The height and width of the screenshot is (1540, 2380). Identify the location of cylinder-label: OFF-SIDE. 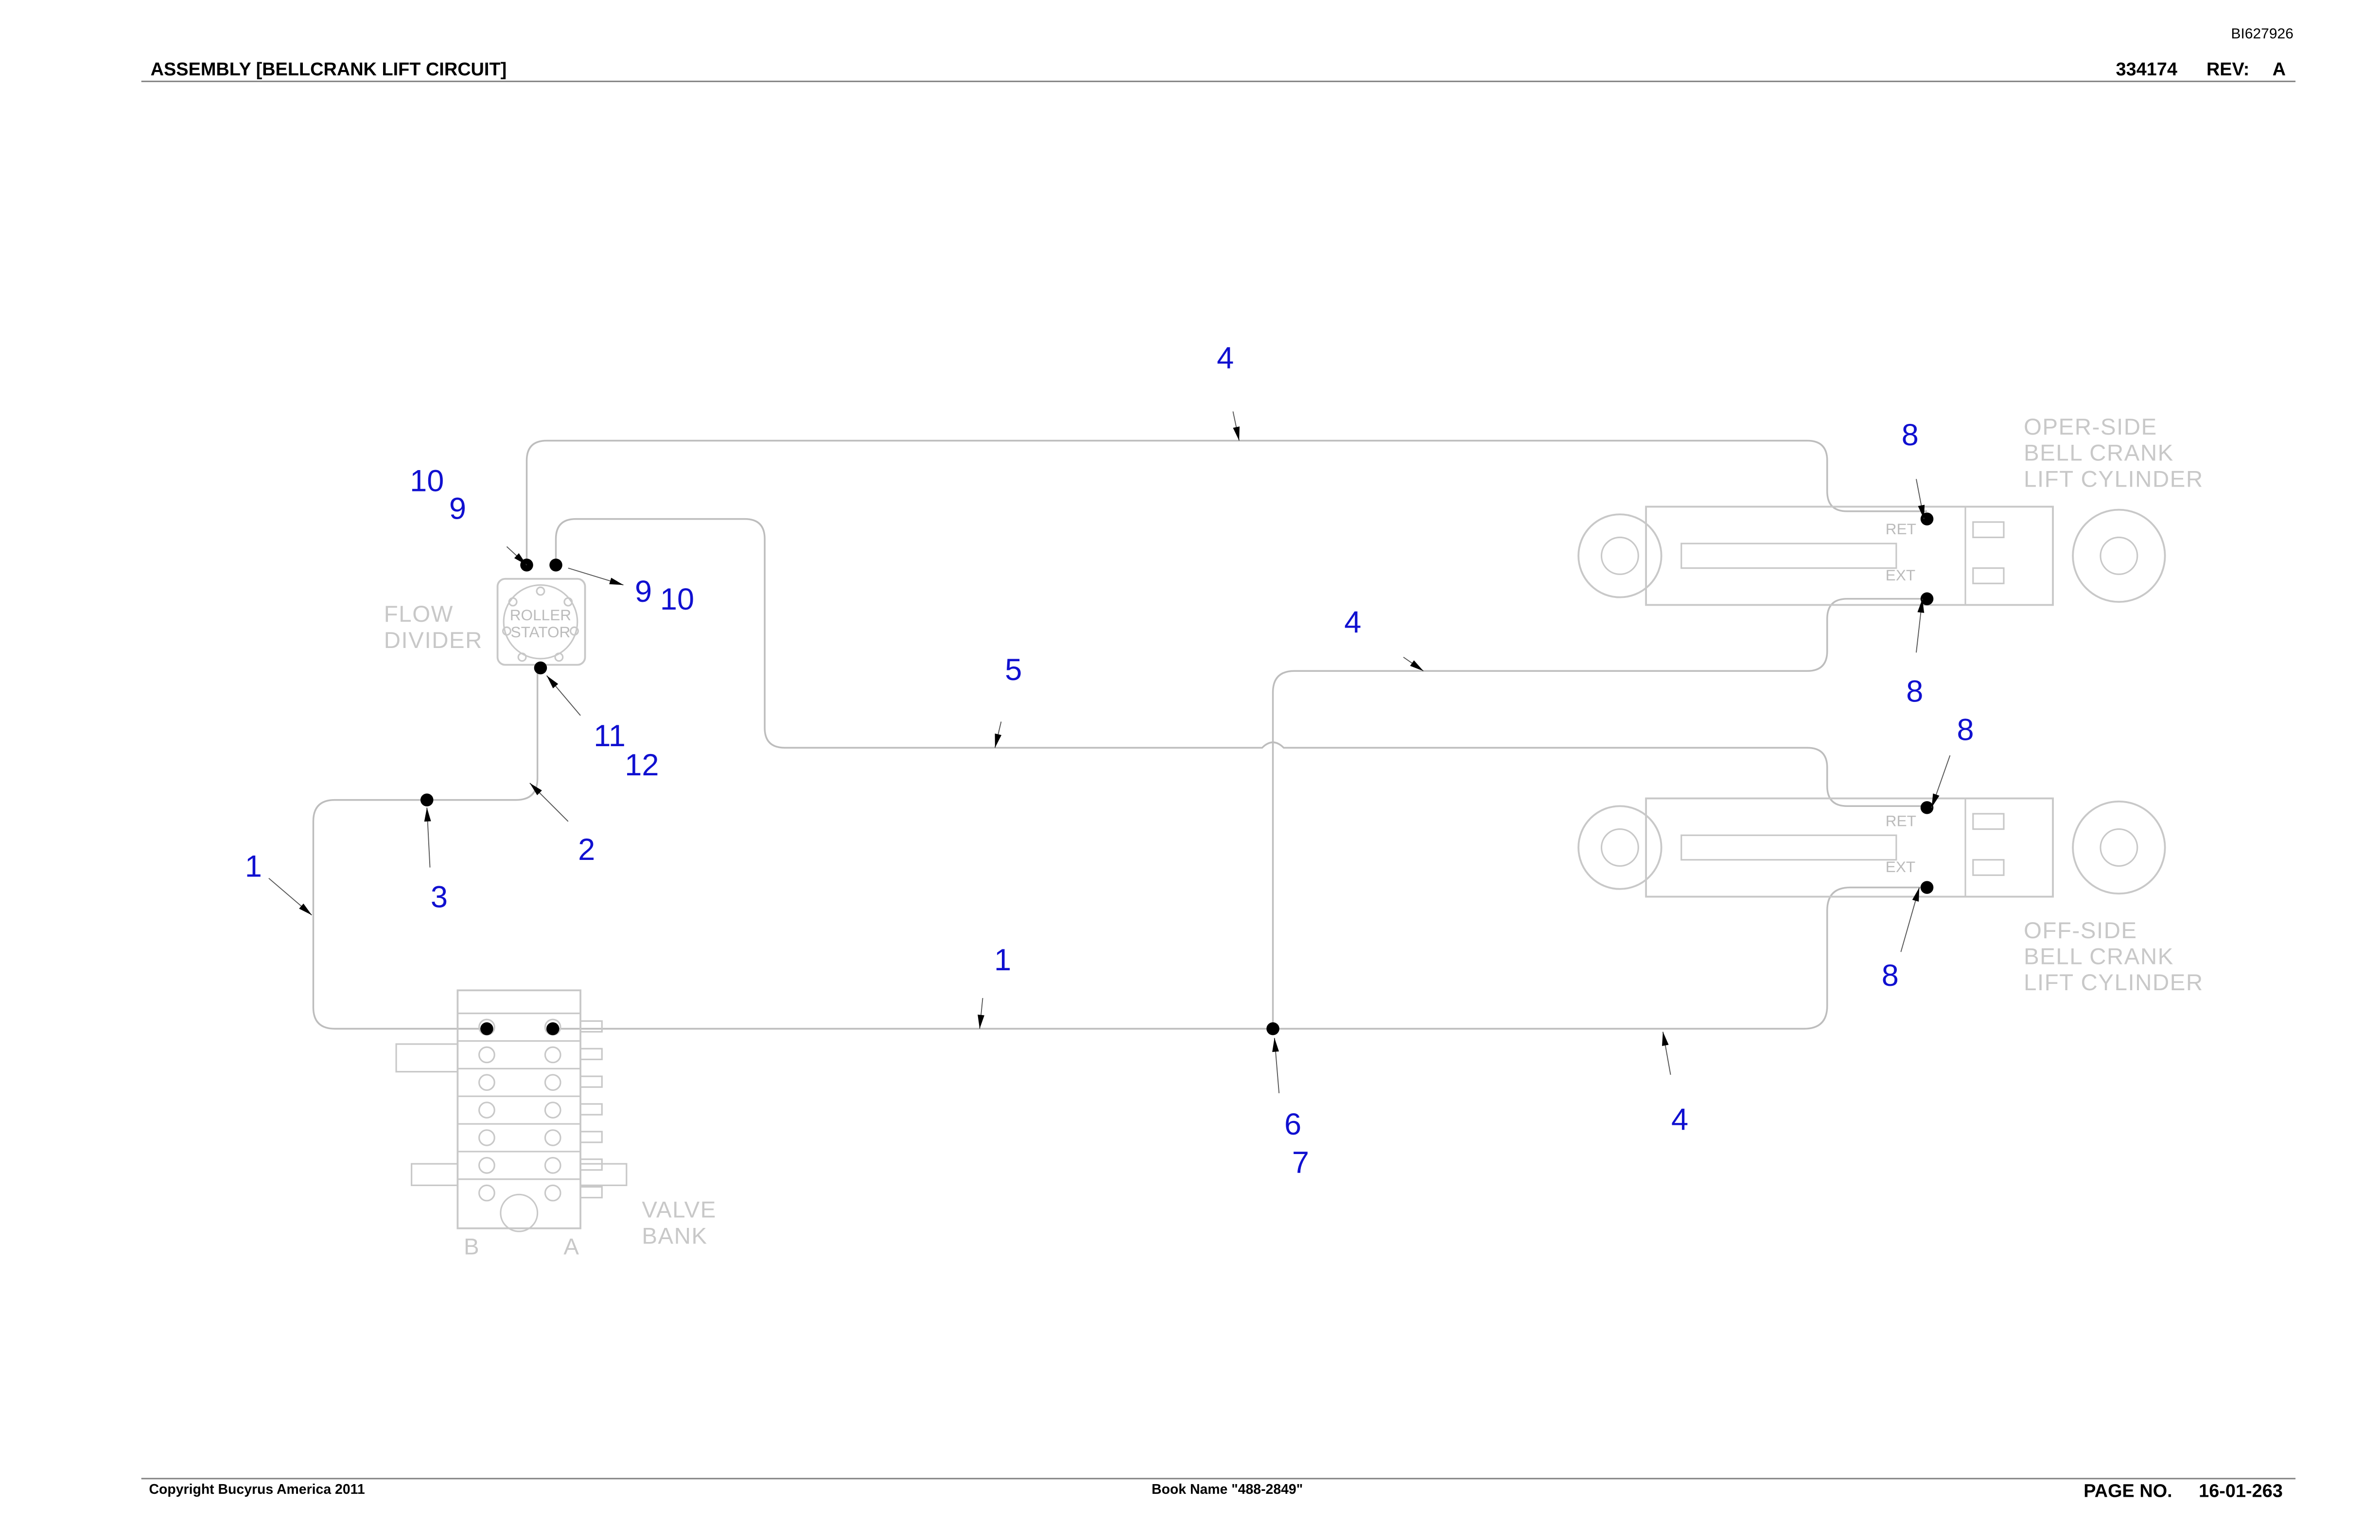
(2080, 931).